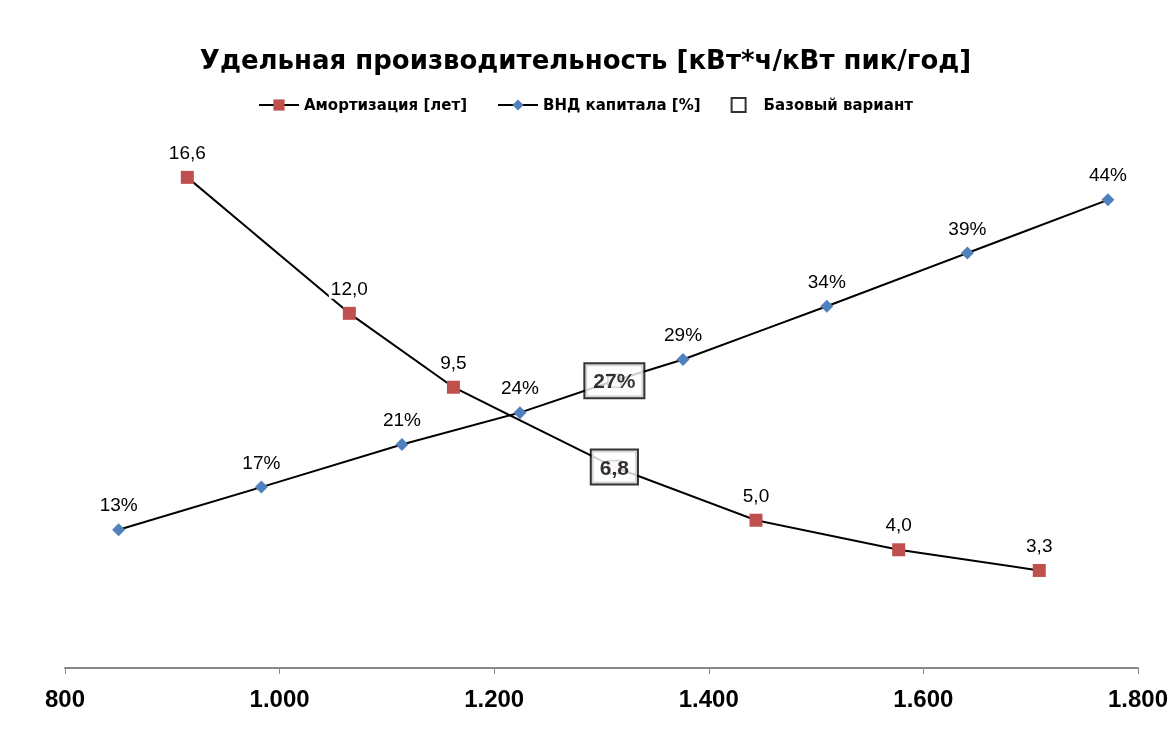 Image resolution: width=1171 pixels, height=731 pixels. What do you see at coordinates (614, 381) in the screenshot?
I see `data-label: 27%` at bounding box center [614, 381].